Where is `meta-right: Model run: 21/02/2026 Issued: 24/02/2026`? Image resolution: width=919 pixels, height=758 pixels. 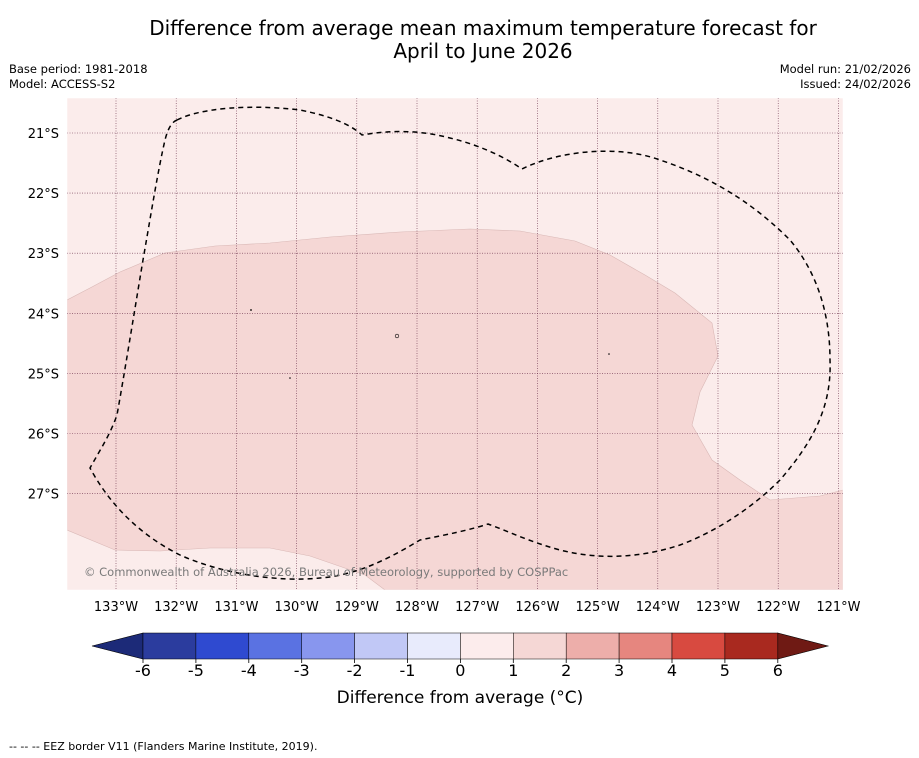
meta-right: Model run: 21/02/2026 Issued: 24/02/2026 is located at coordinates (845, 77).